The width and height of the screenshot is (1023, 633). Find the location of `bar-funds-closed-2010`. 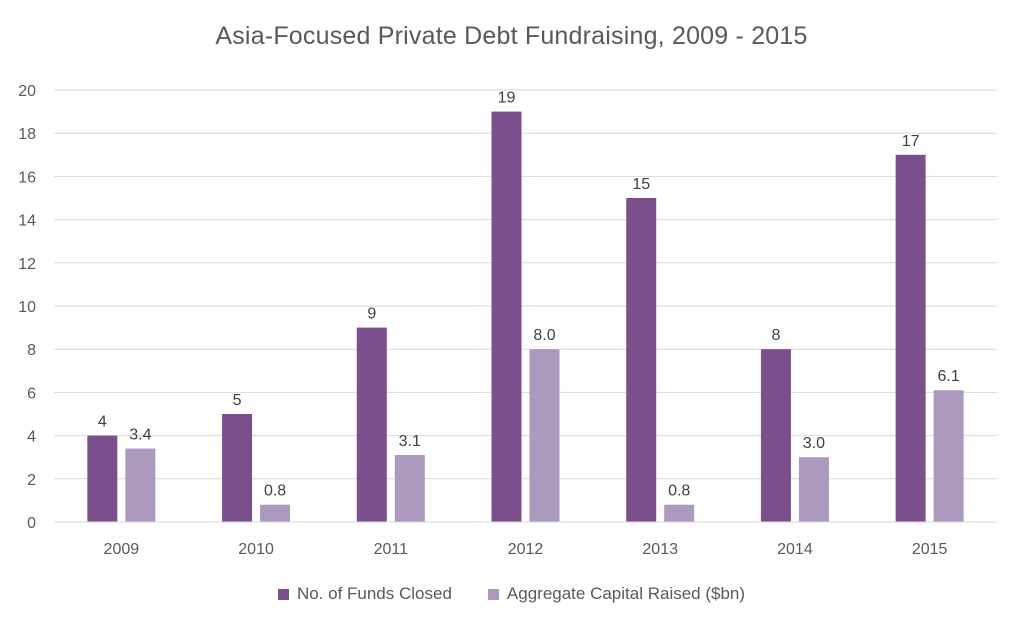

bar-funds-closed-2010 is located at coordinates (237, 468).